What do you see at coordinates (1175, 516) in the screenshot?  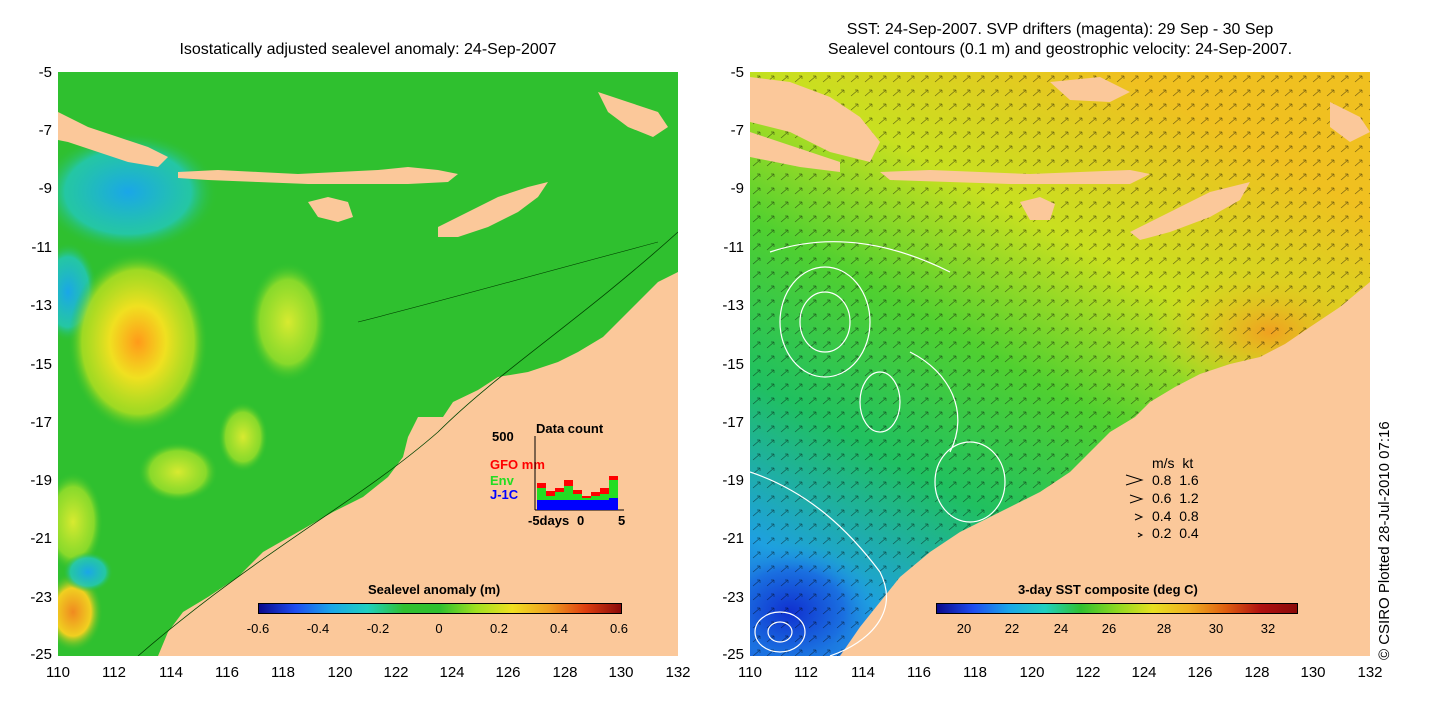 I see `velocity-legend-row: 0.4 0.8` at bounding box center [1175, 516].